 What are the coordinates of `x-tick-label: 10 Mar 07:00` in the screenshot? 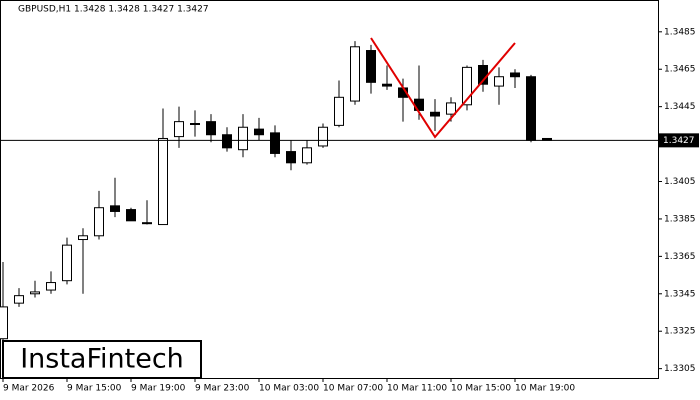 It's located at (353, 389).